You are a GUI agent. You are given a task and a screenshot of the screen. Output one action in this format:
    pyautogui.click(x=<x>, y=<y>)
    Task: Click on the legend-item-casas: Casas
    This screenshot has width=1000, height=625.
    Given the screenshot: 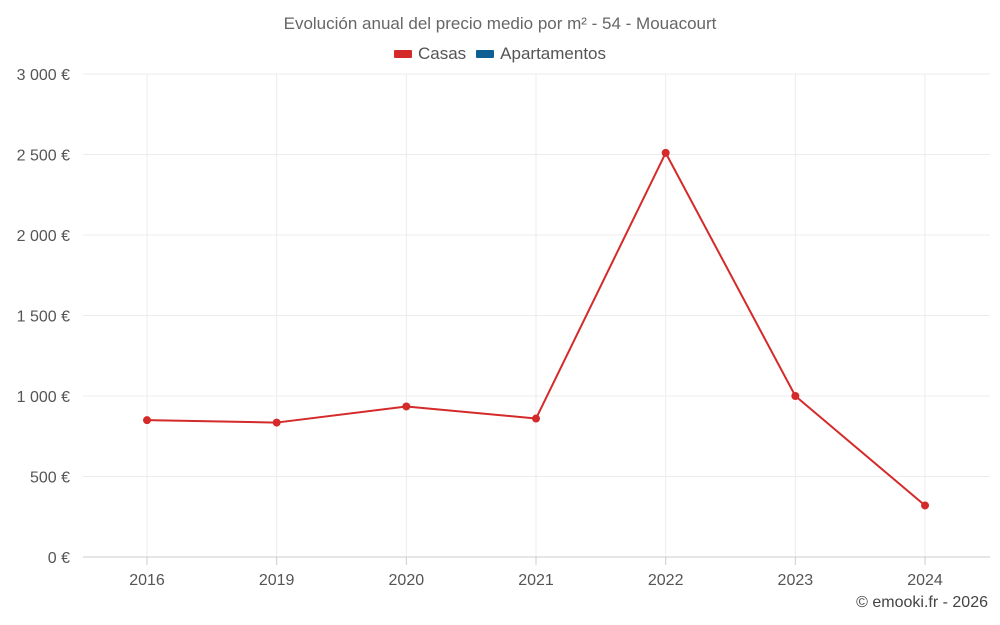 What is the action you would take?
    pyautogui.click(x=430, y=54)
    